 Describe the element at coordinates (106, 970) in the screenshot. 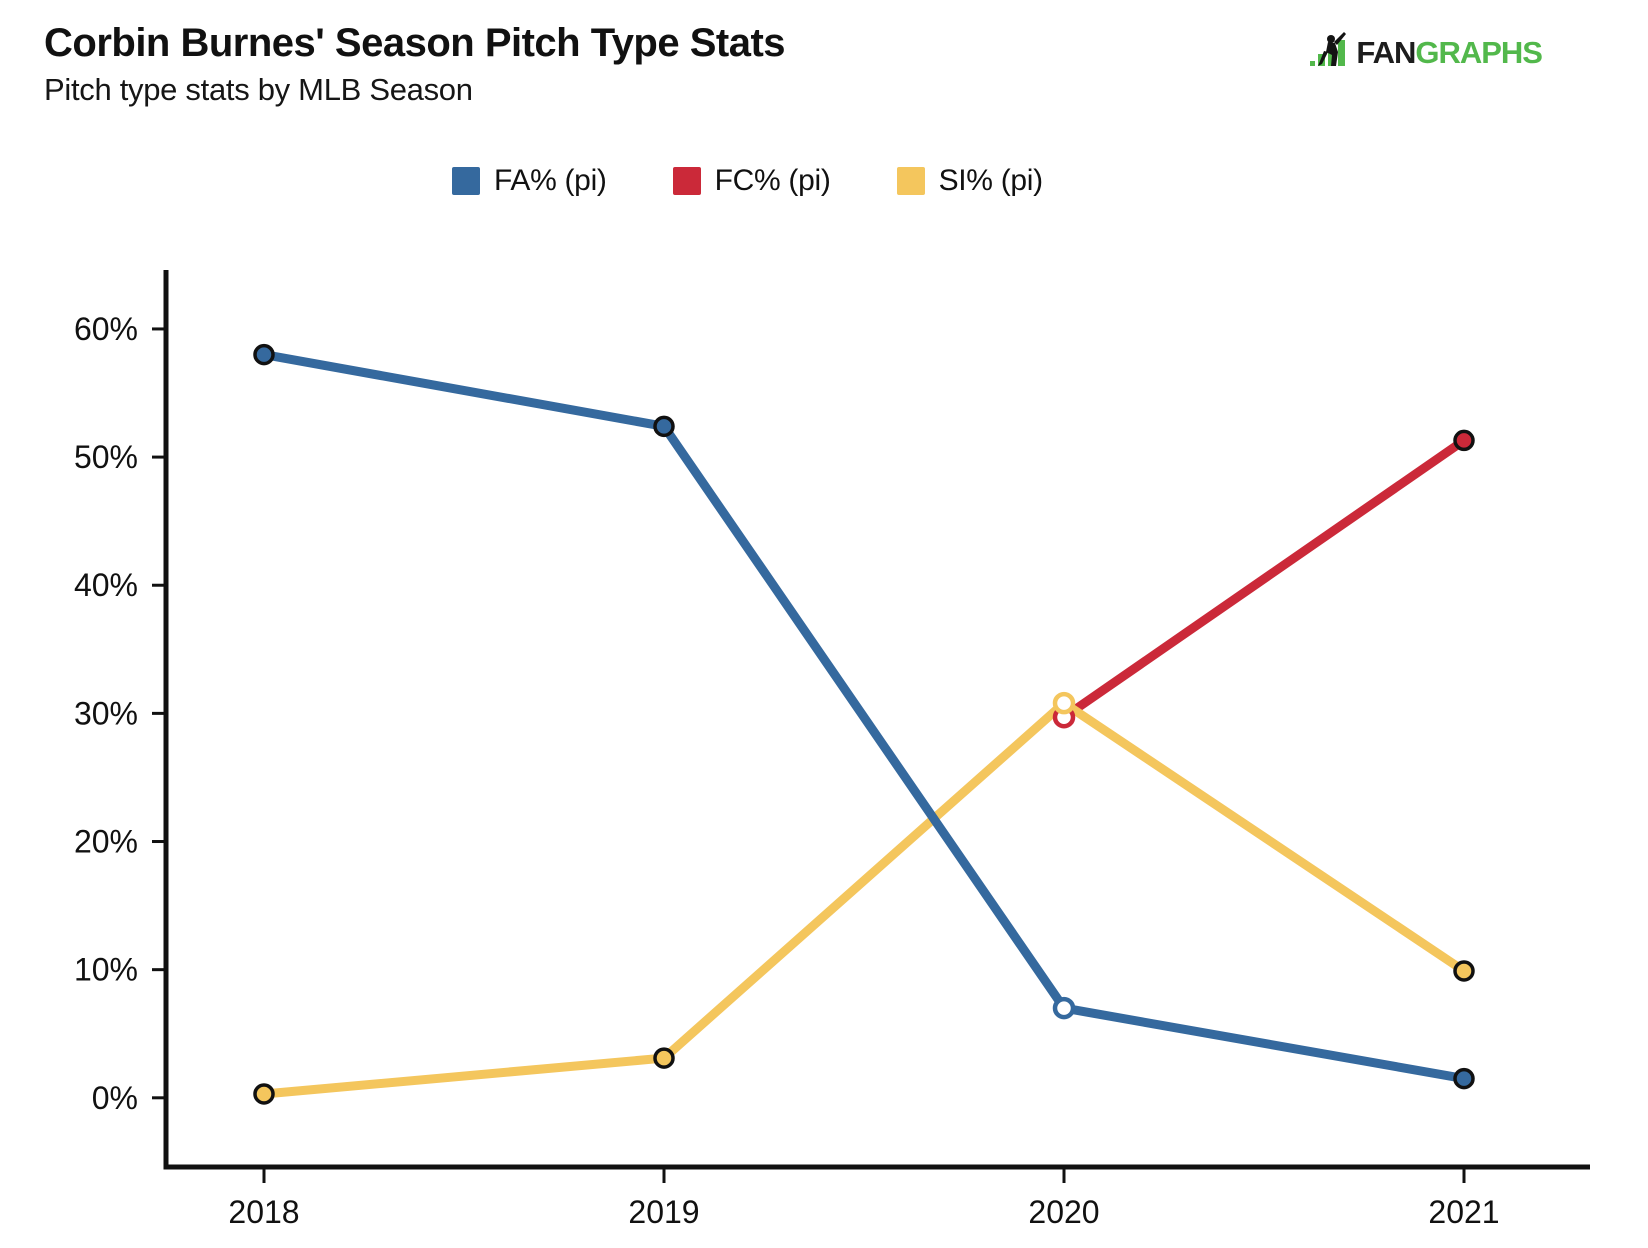

I see `svg-text: 10%` at that location.